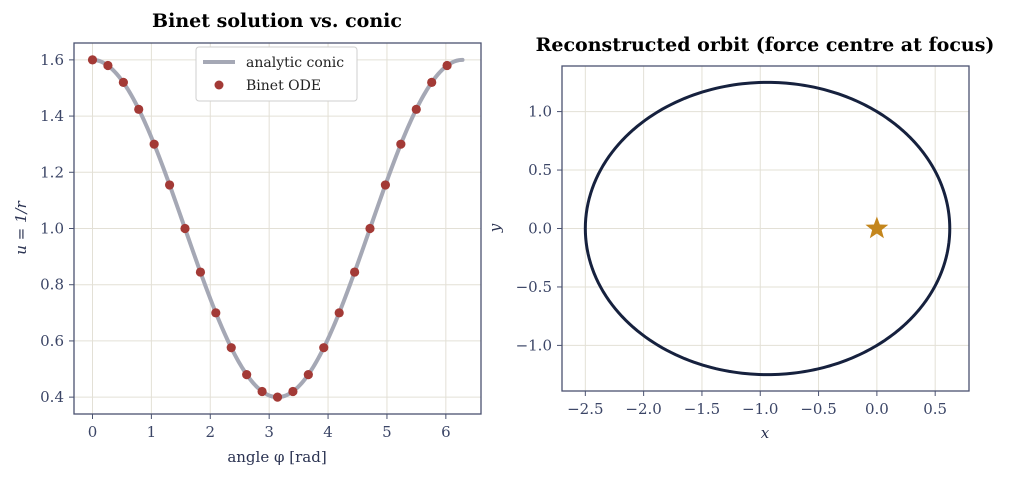 The height and width of the screenshot is (478, 1029). Describe the element at coordinates (540, 112) in the screenshot. I see `right-y-tick-label: 1.0` at that location.